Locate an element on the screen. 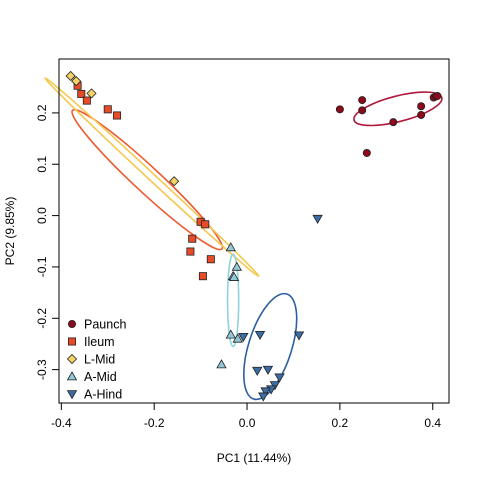 This screenshot has height=485, width=480. x-axis: -0.4 -0.2 0.0 0.2 0.4 is located at coordinates (246, 416).